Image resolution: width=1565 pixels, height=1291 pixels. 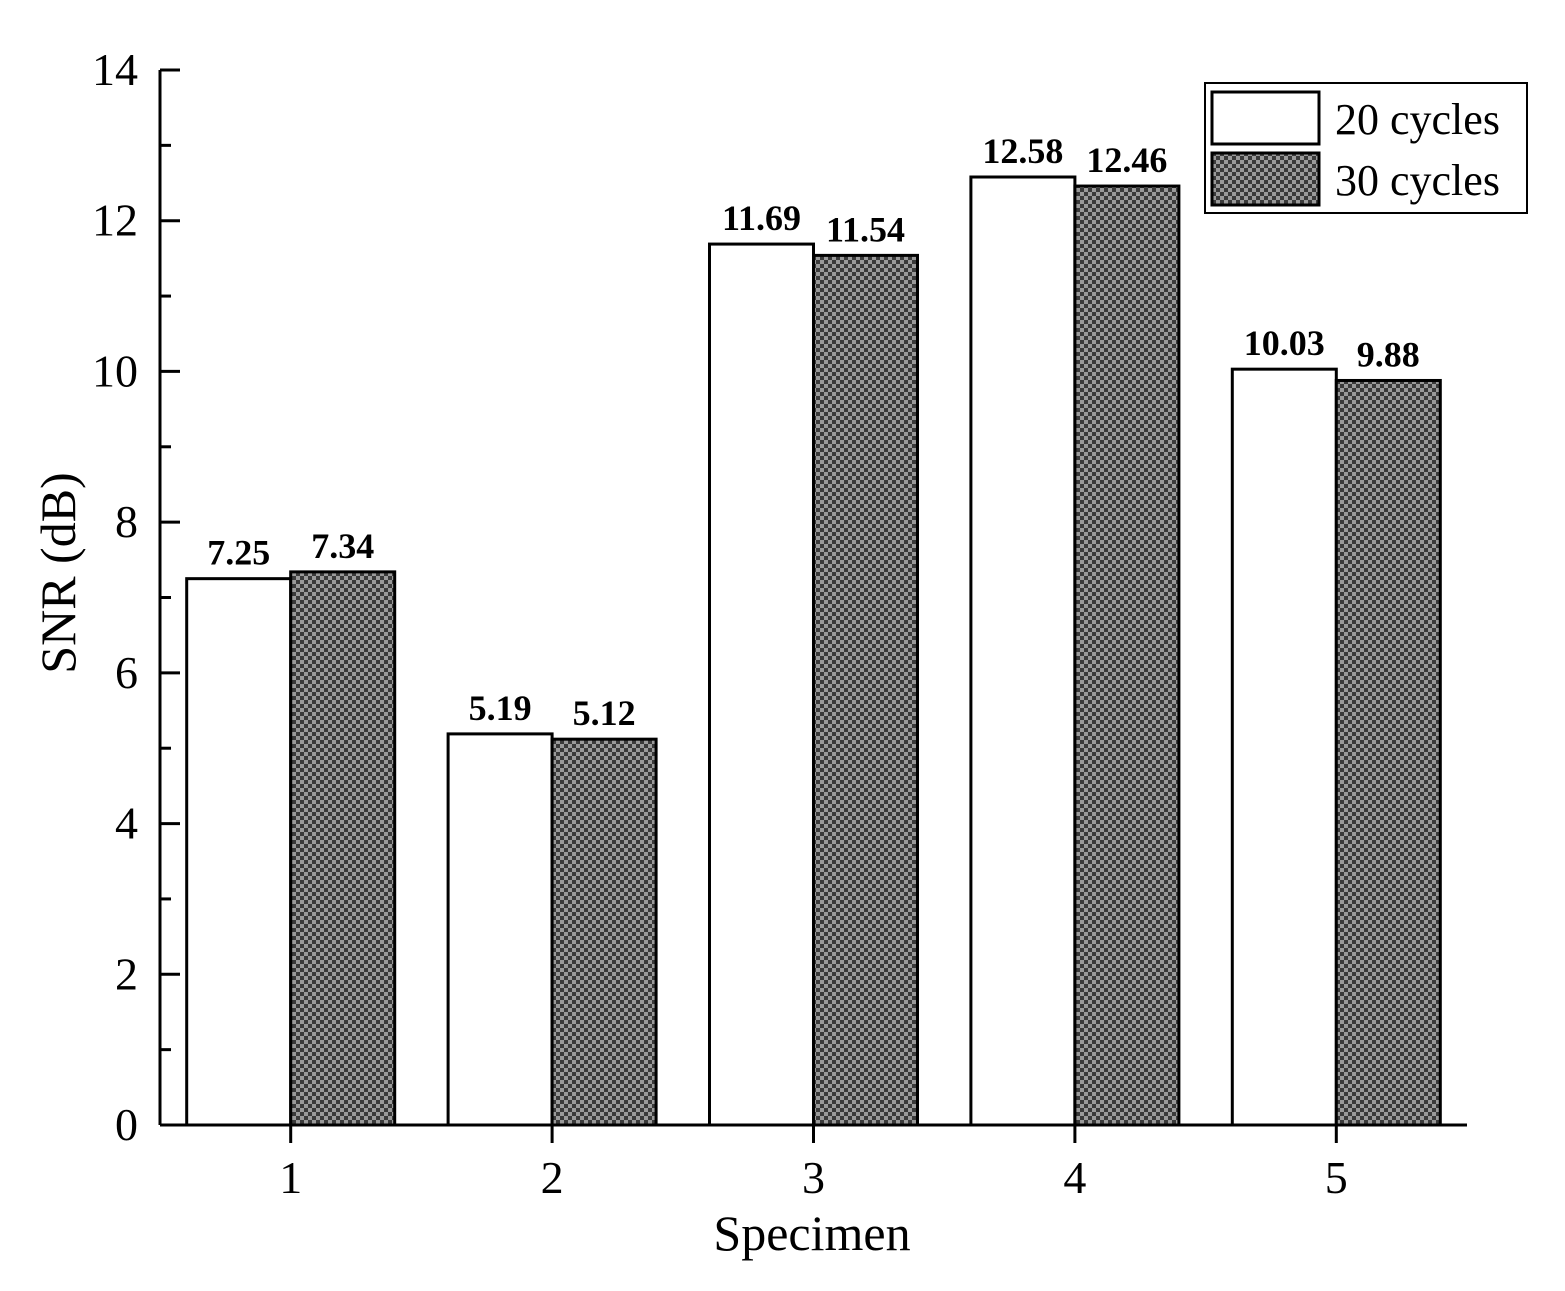 I want to click on y-tick-label: 6, so click(x=126, y=672).